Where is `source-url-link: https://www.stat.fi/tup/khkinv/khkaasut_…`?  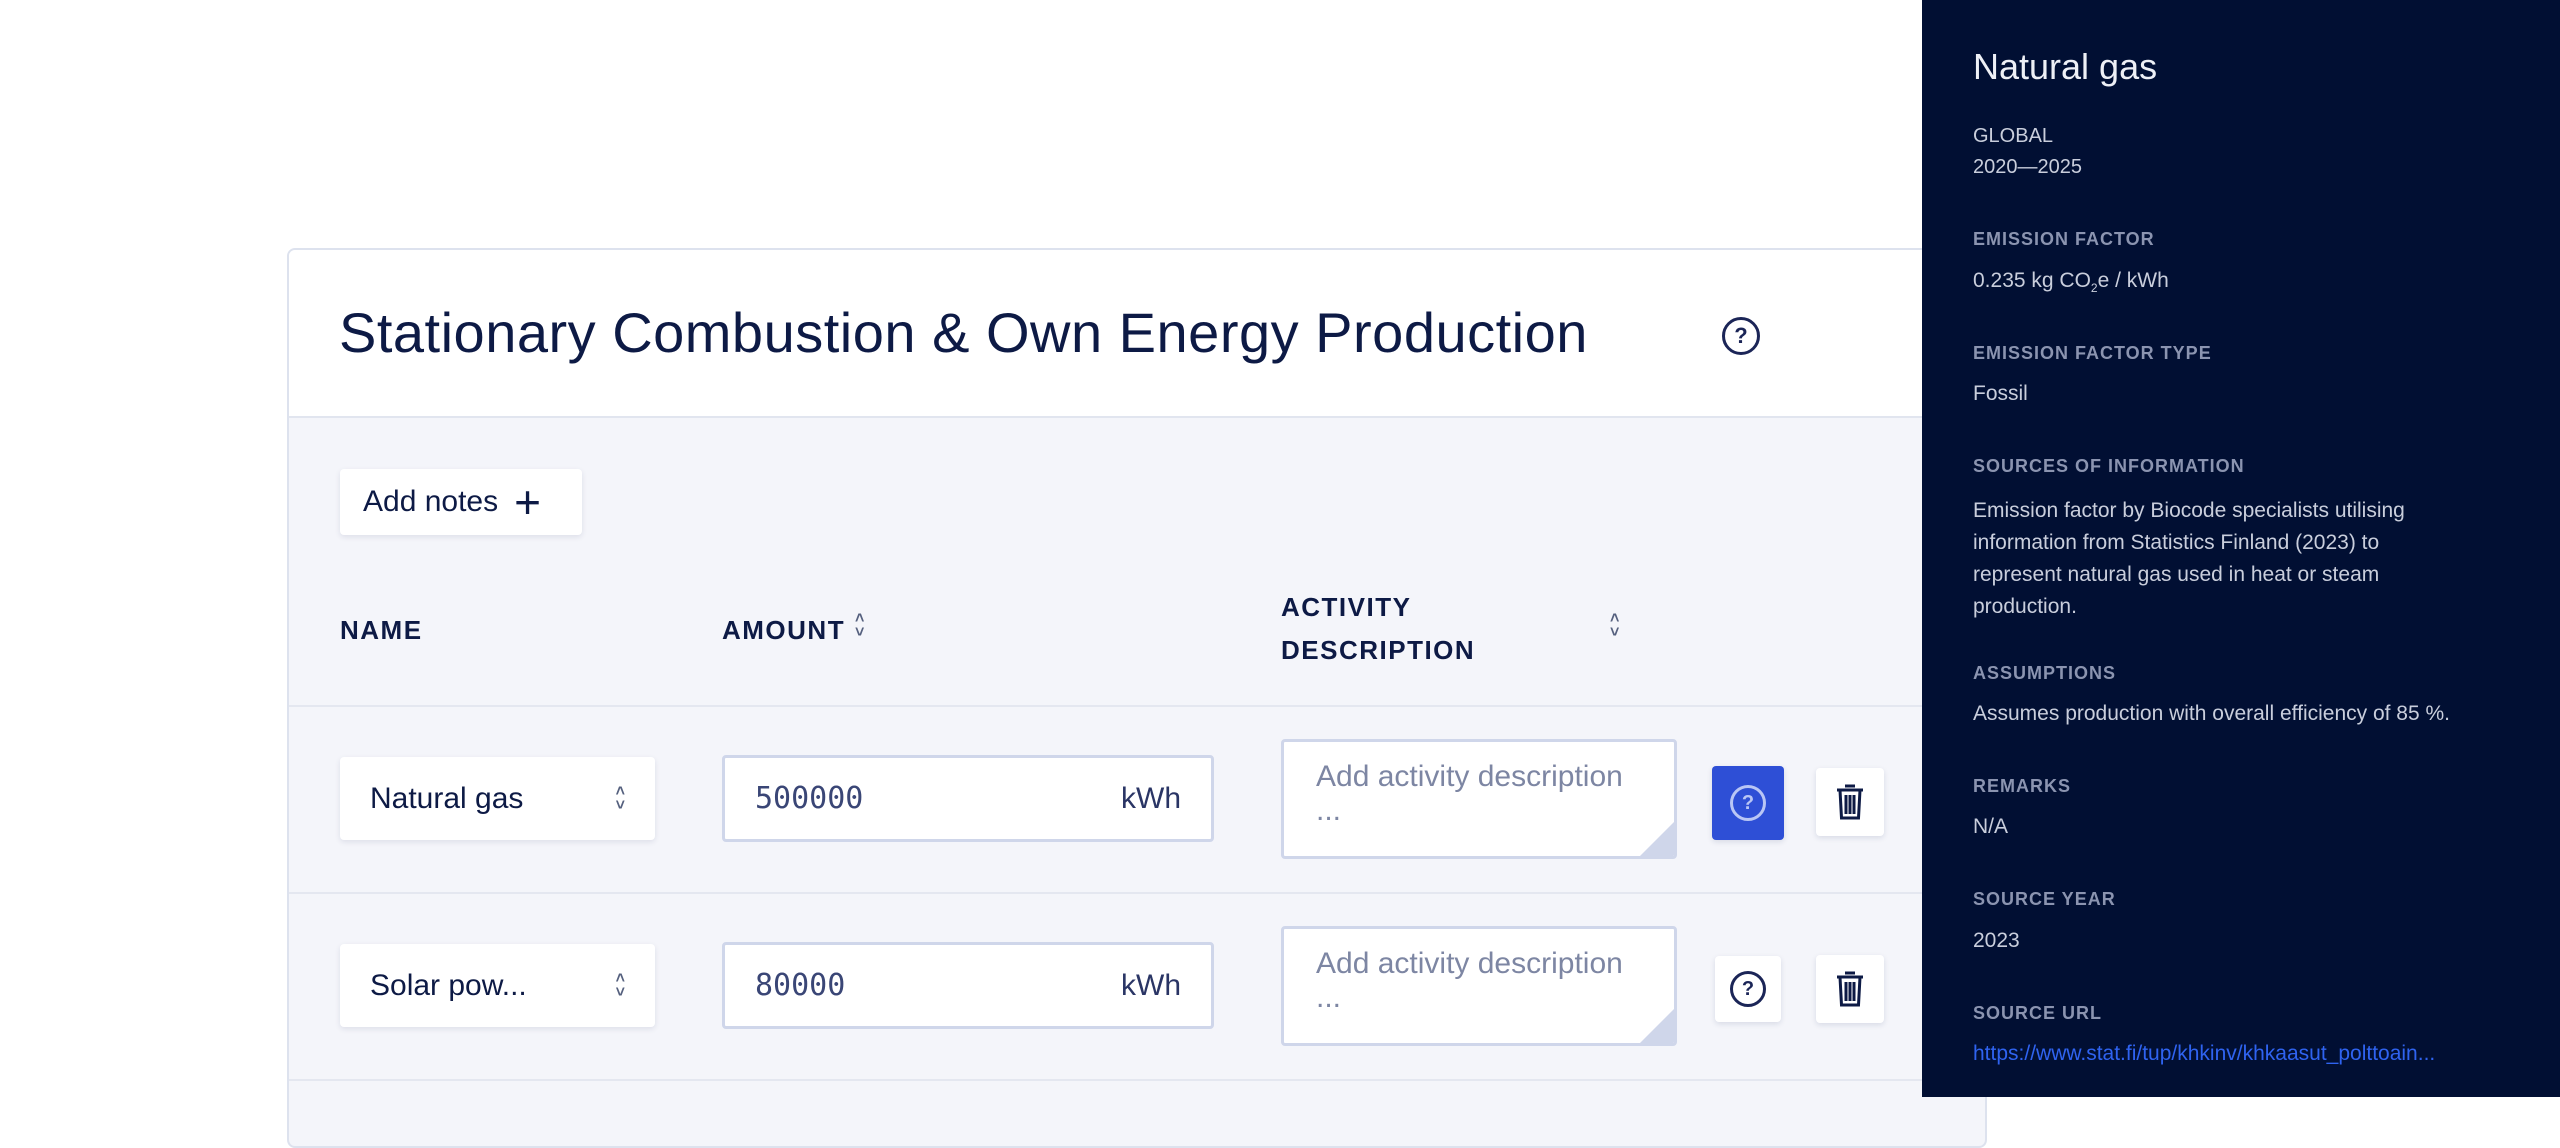
source-url-link: https://www.stat.fi/tup/khkinv/khkaasut_… is located at coordinates (2204, 1053).